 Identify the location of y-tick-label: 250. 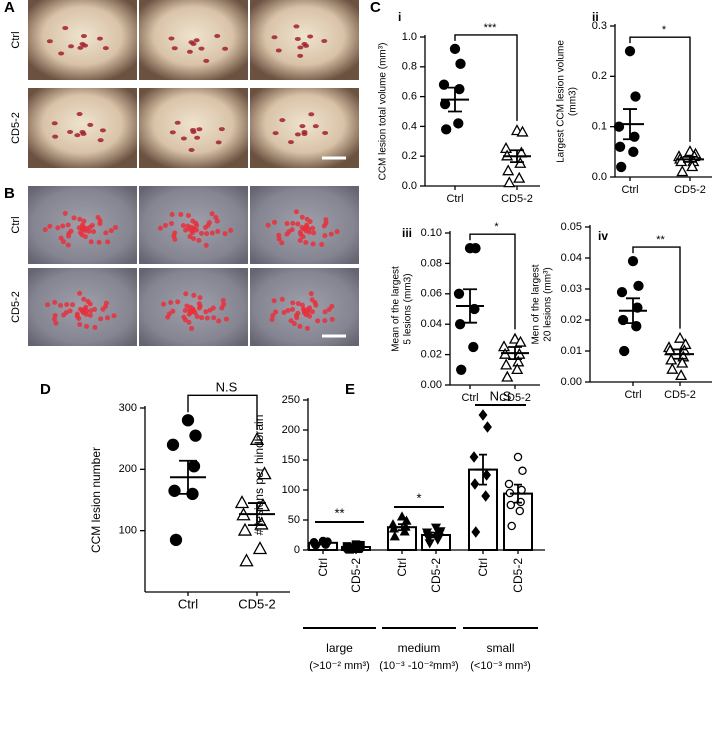
(291, 400).